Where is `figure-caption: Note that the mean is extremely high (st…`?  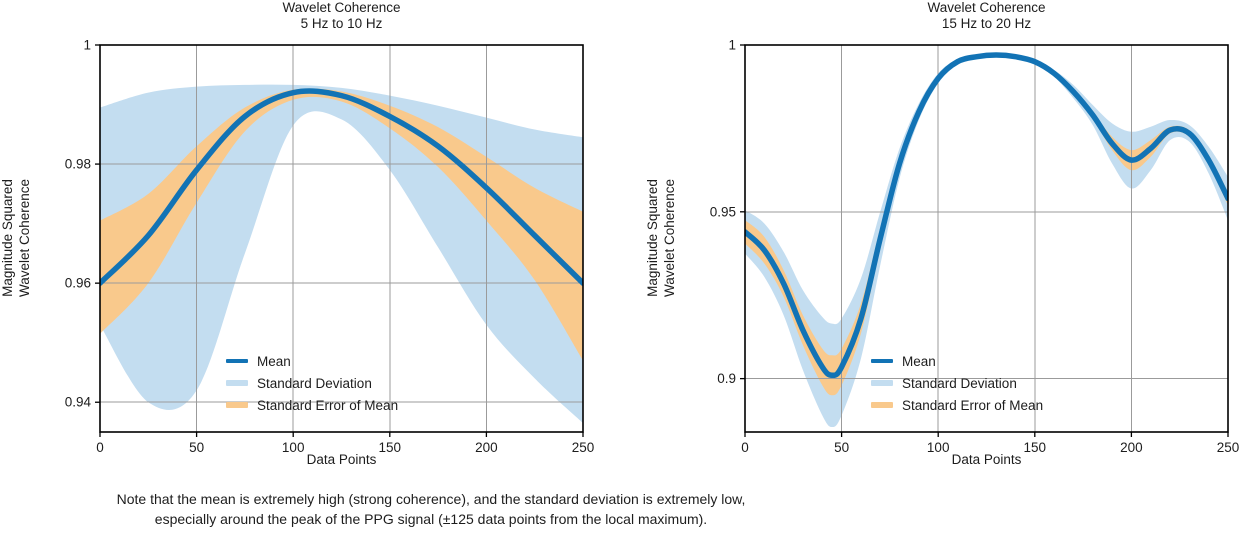 figure-caption: Note that the mean is extremely high (st… is located at coordinates (431, 509).